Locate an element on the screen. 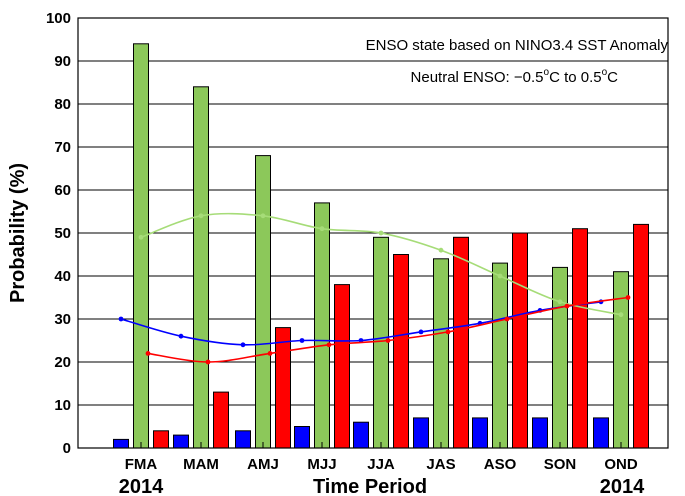 This screenshot has width=685, height=496. climatology-point-green_line-jas is located at coordinates (441, 250).